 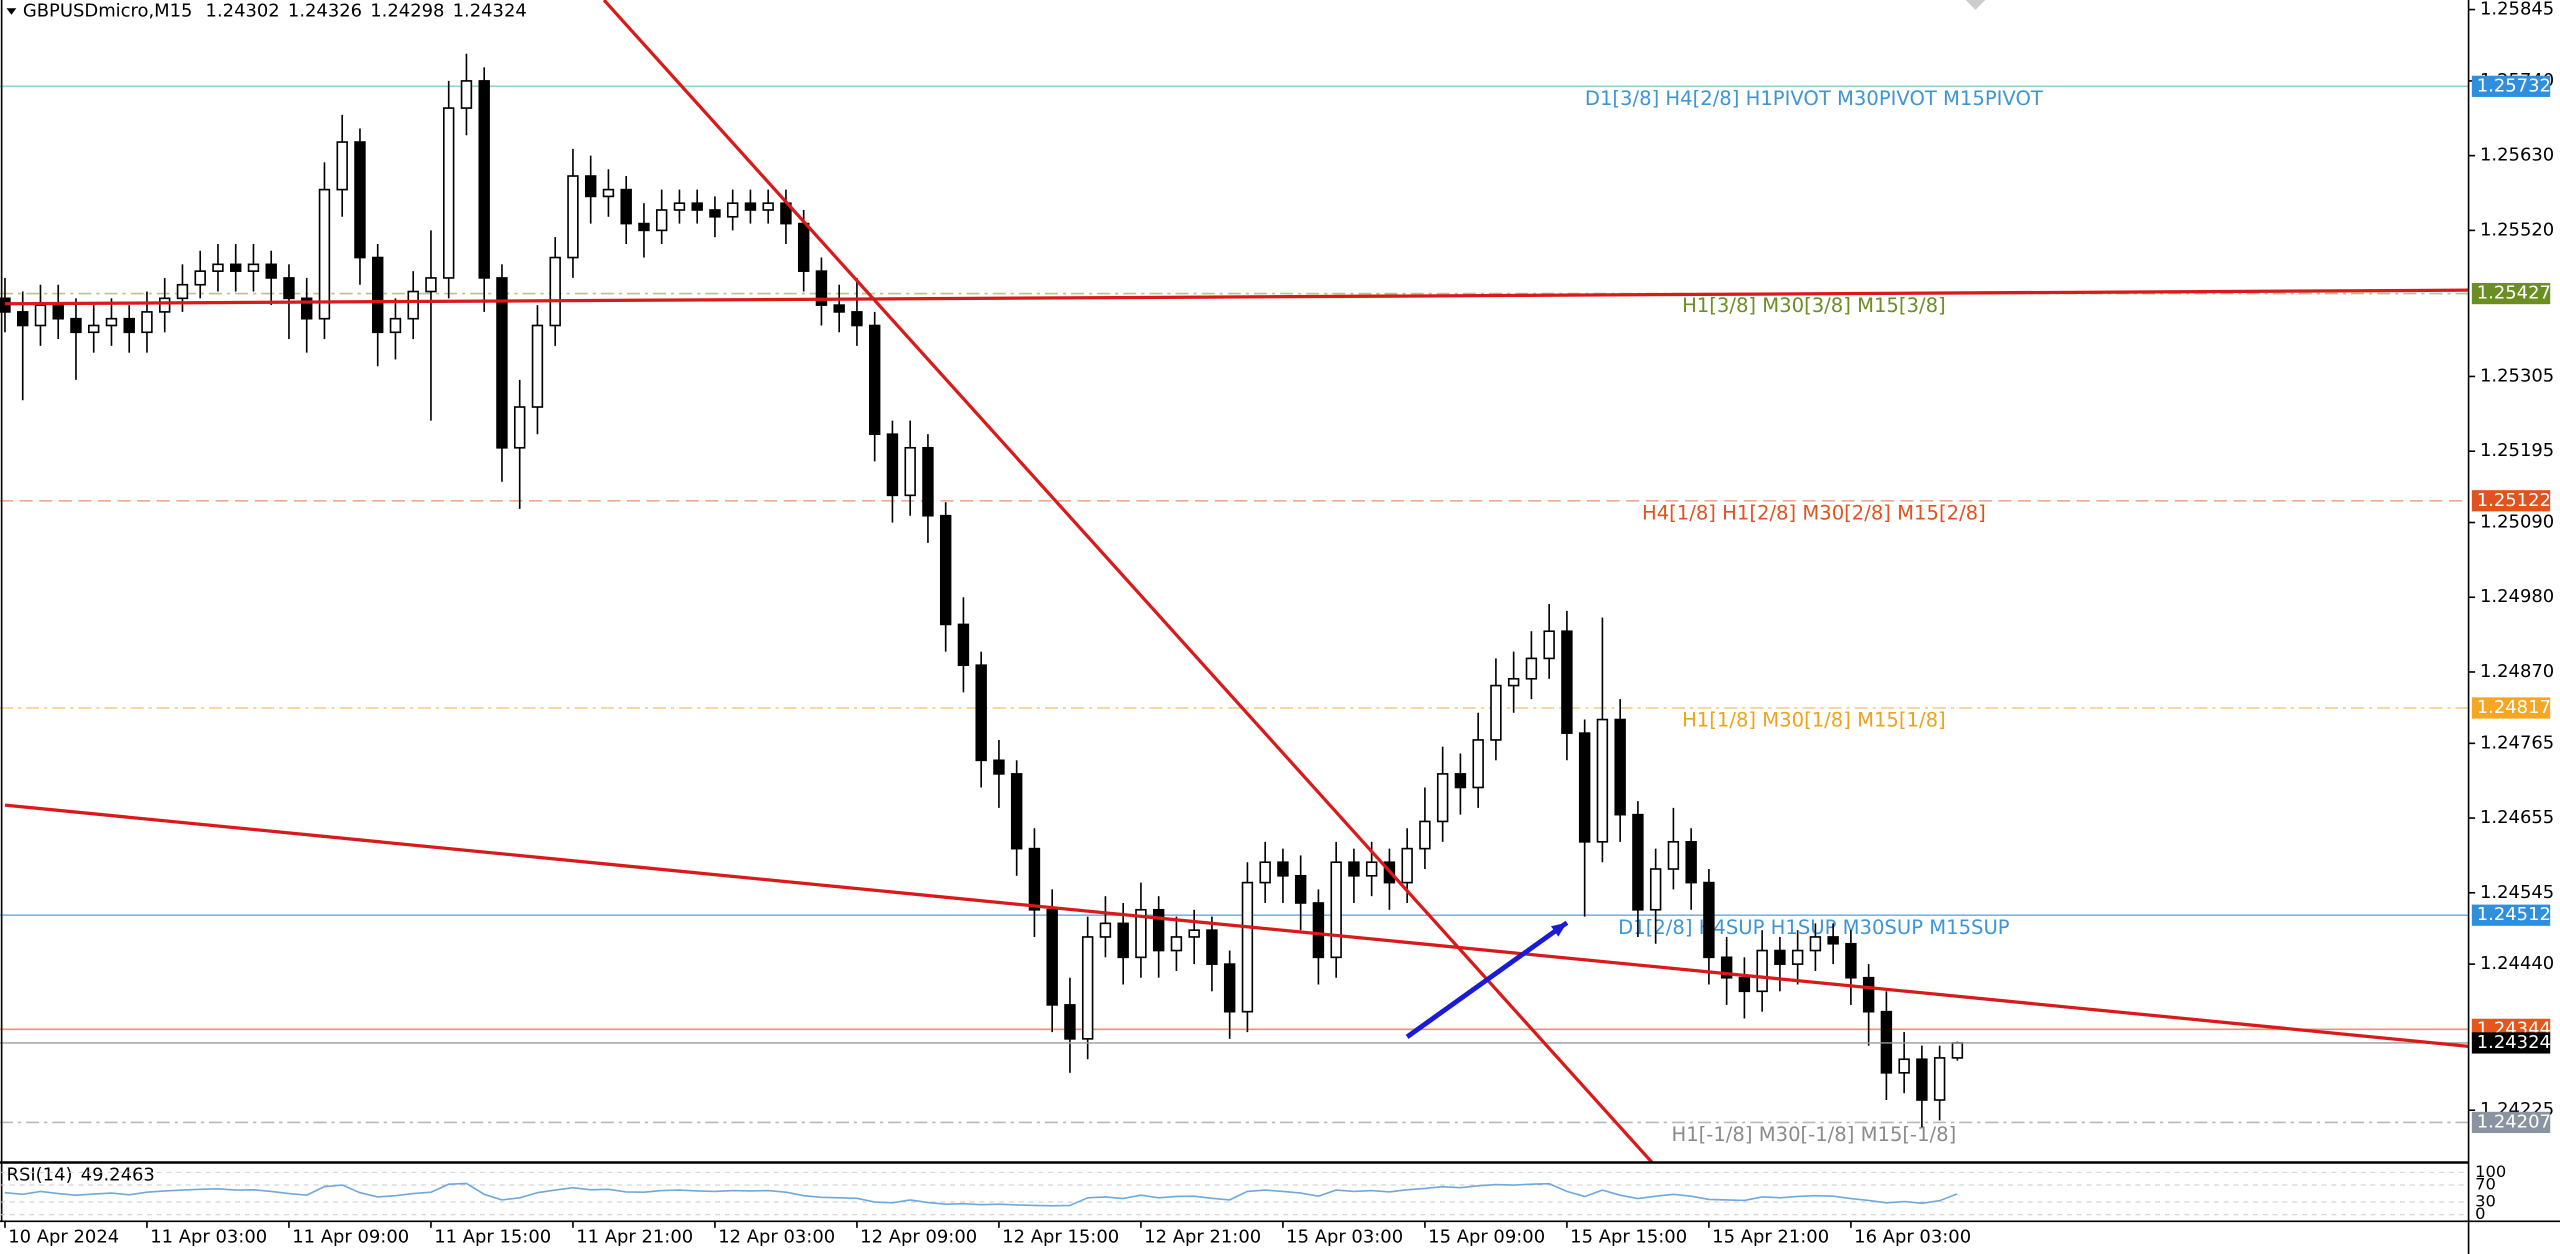 What do you see at coordinates (1814, 720) in the screenshot?
I see `level-label: H1[1/8] M30[1/8] M15[1/8]` at bounding box center [1814, 720].